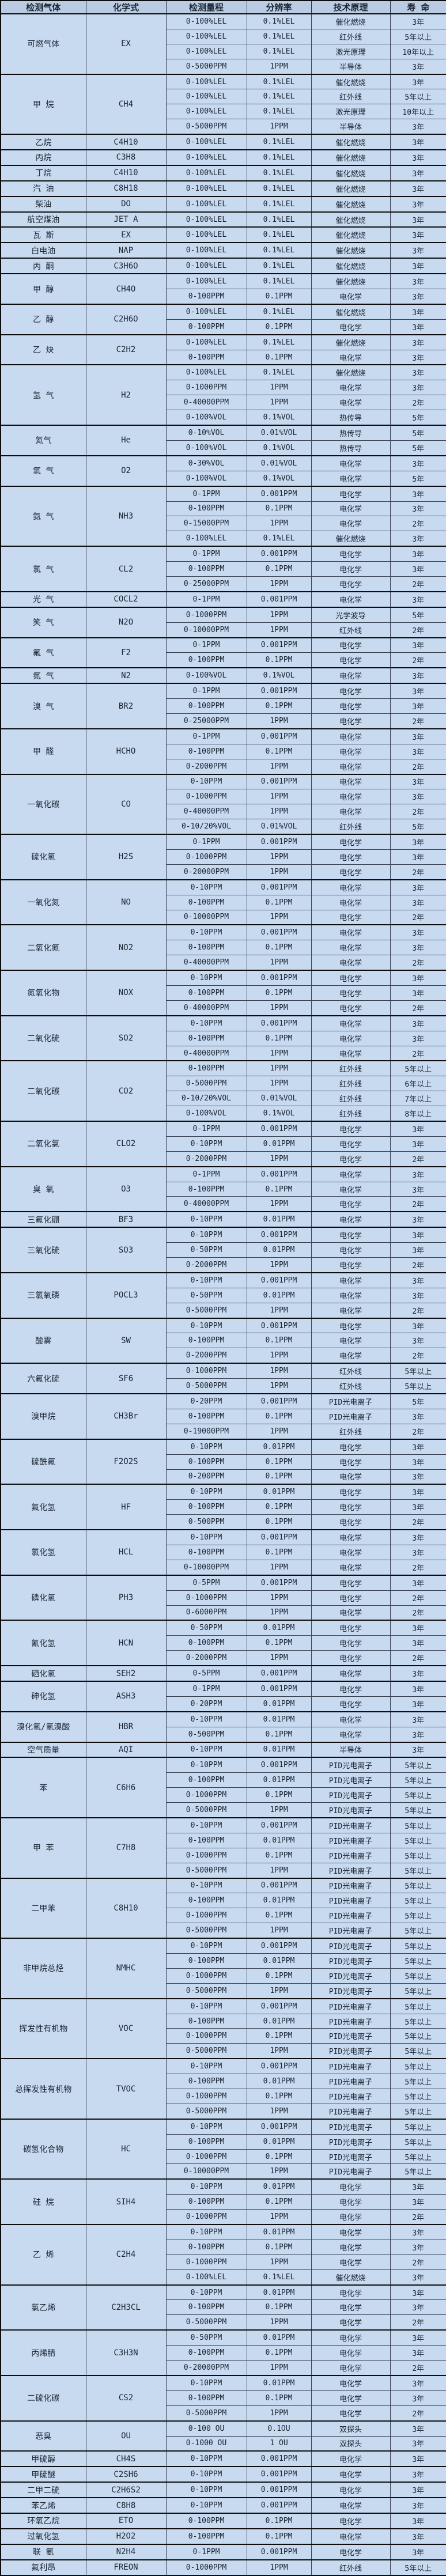 The image size is (446, 2576). I want to click on table-row: 二甲苯 C8H10 0-10PPM 0.001PPM PID光电离子 5年以上, so click(223, 1908).